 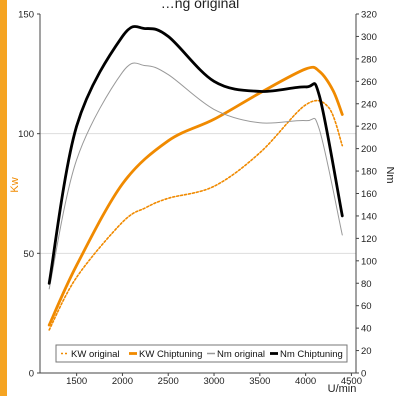 I want to click on x-tick-label: 4000, so click(x=305, y=381).